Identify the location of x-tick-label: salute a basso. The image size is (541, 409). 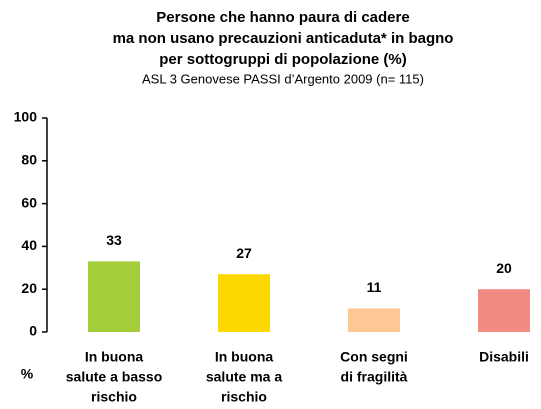
(114, 377).